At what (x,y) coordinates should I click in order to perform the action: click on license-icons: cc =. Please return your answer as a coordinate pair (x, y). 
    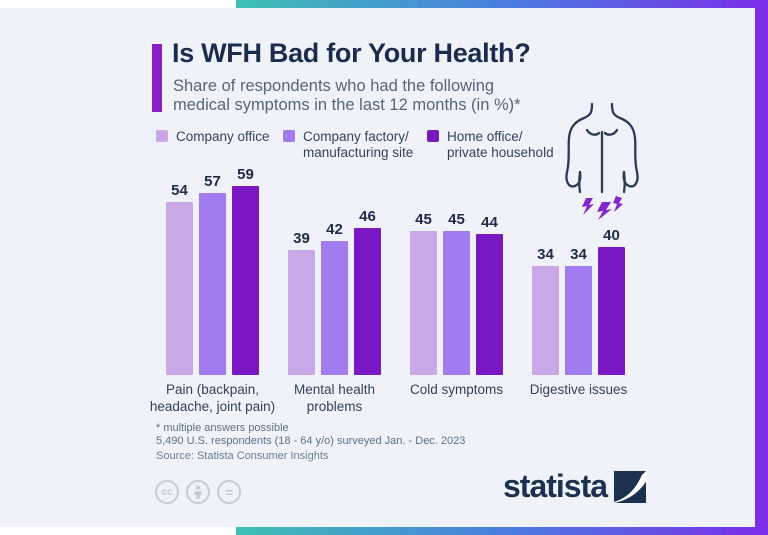
    Looking at the image, I should click on (198, 492).